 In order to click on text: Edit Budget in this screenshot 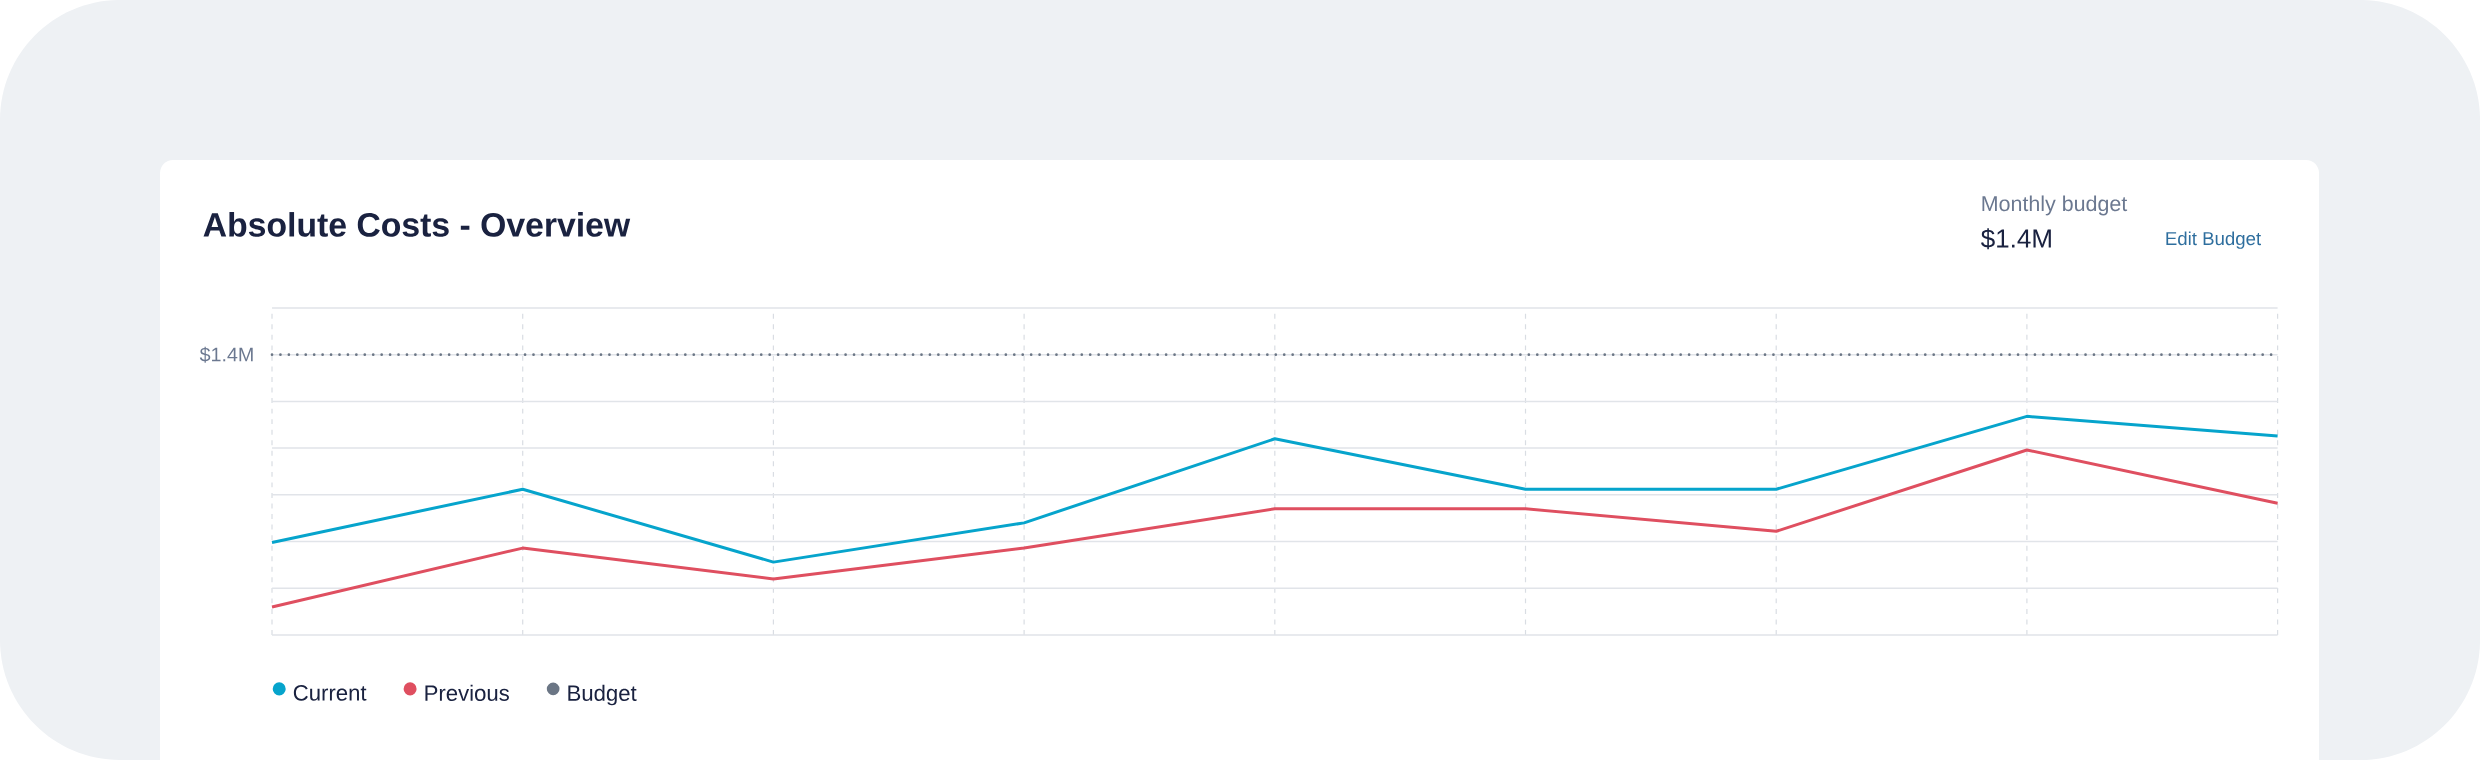, I will do `click(2213, 240)`.